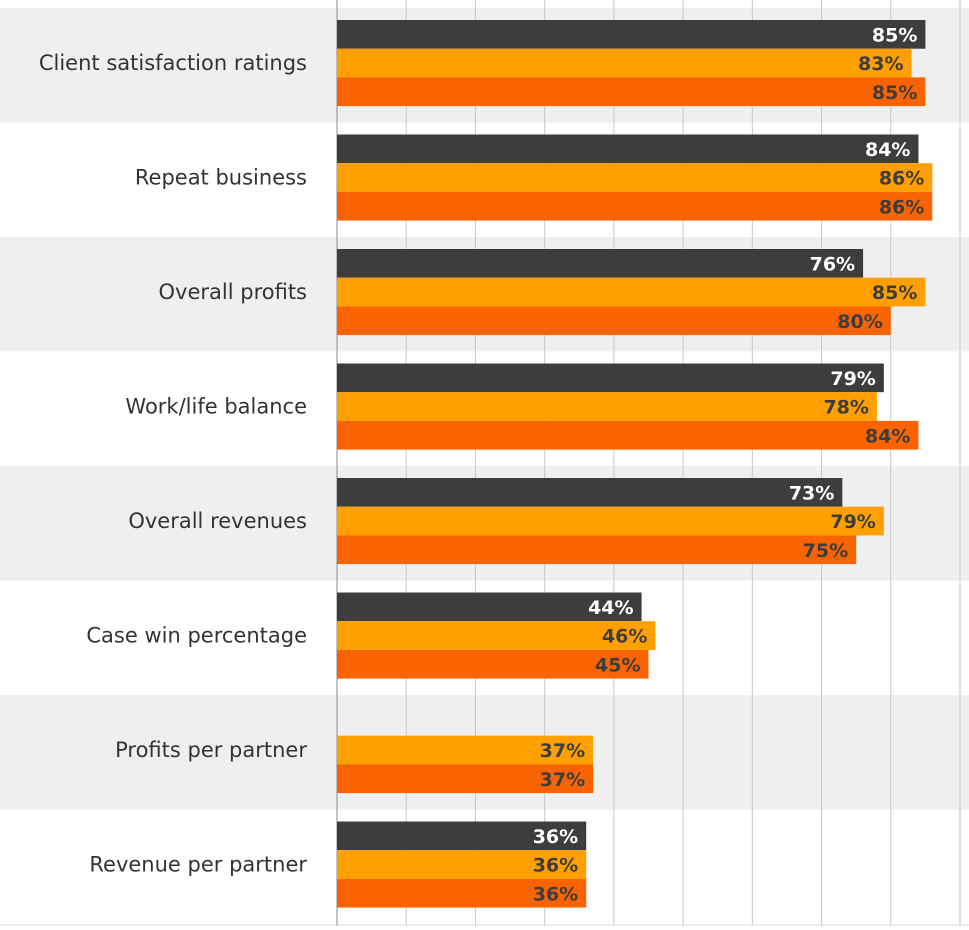 The height and width of the screenshot is (930, 969). Describe the element at coordinates (216, 407) in the screenshot. I see `category-label: Work/life balance` at that location.